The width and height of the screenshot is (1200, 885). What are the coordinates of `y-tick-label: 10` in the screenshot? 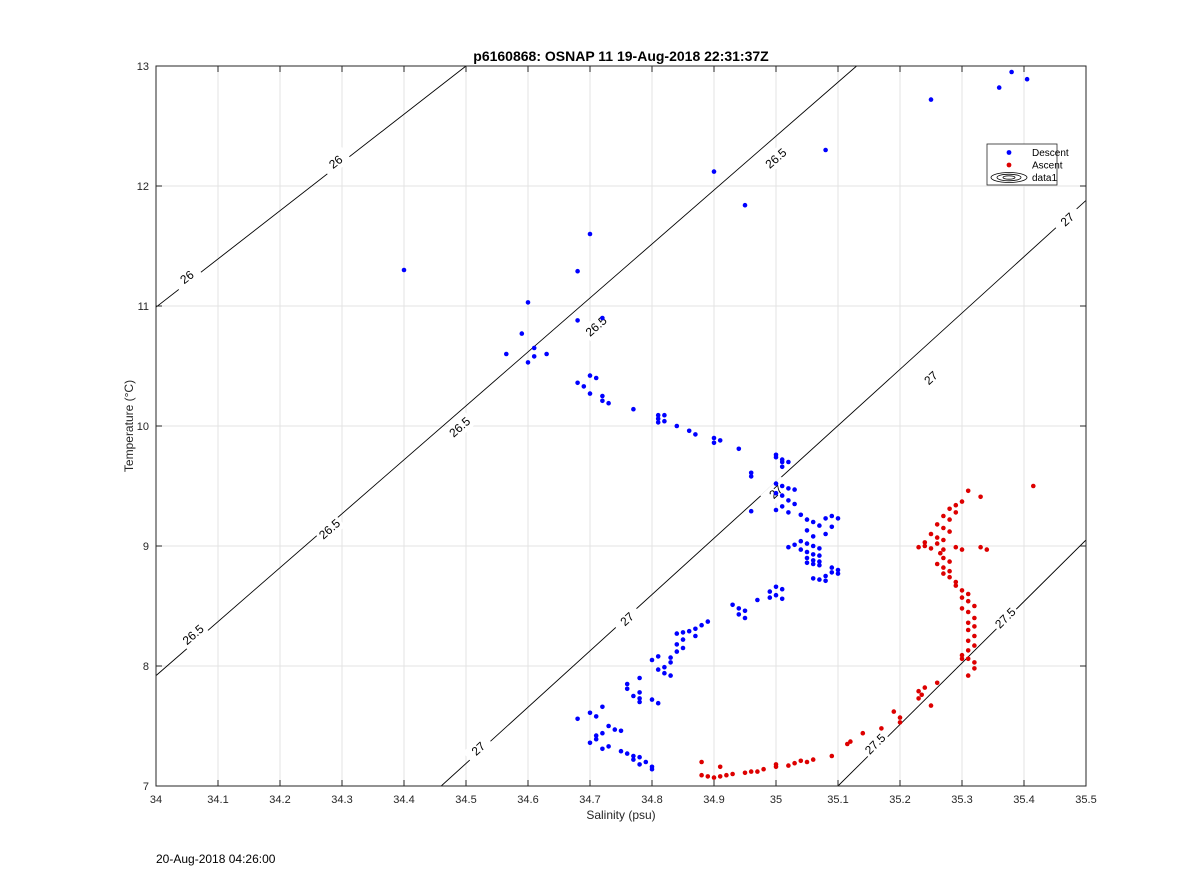 It's located at (143, 427).